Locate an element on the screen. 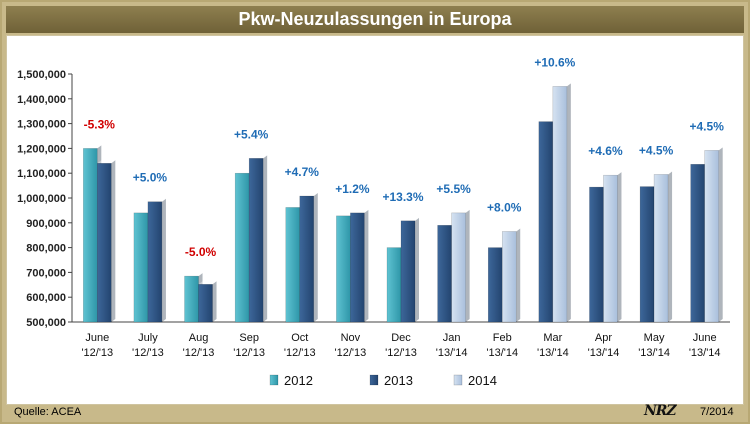 The width and height of the screenshot is (750, 426). change-label: +5.4% is located at coordinates (251, 134).